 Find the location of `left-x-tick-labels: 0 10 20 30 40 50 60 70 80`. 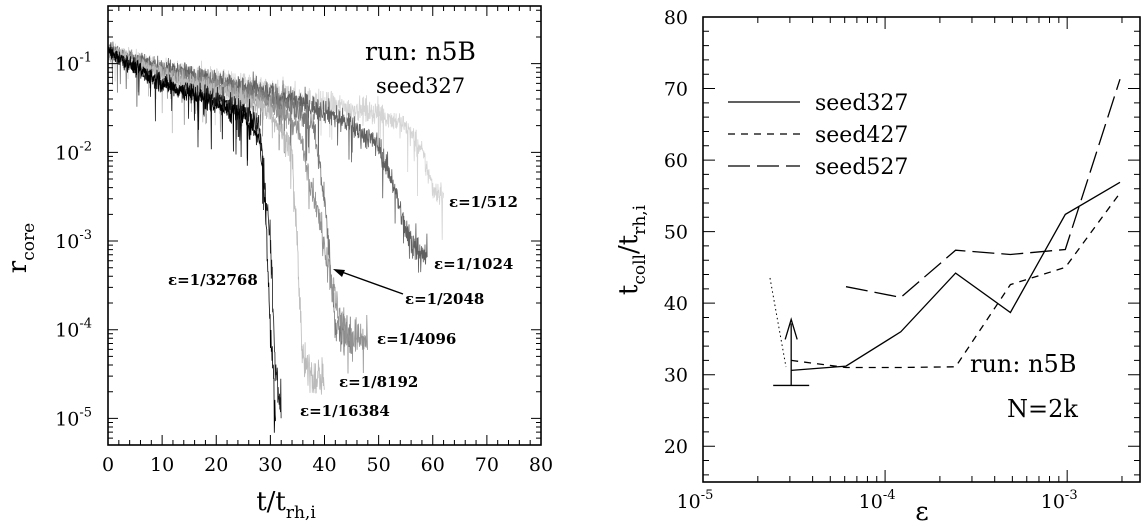

left-x-tick-labels: 0 10 20 30 40 50 60 70 80 is located at coordinates (327, 465).